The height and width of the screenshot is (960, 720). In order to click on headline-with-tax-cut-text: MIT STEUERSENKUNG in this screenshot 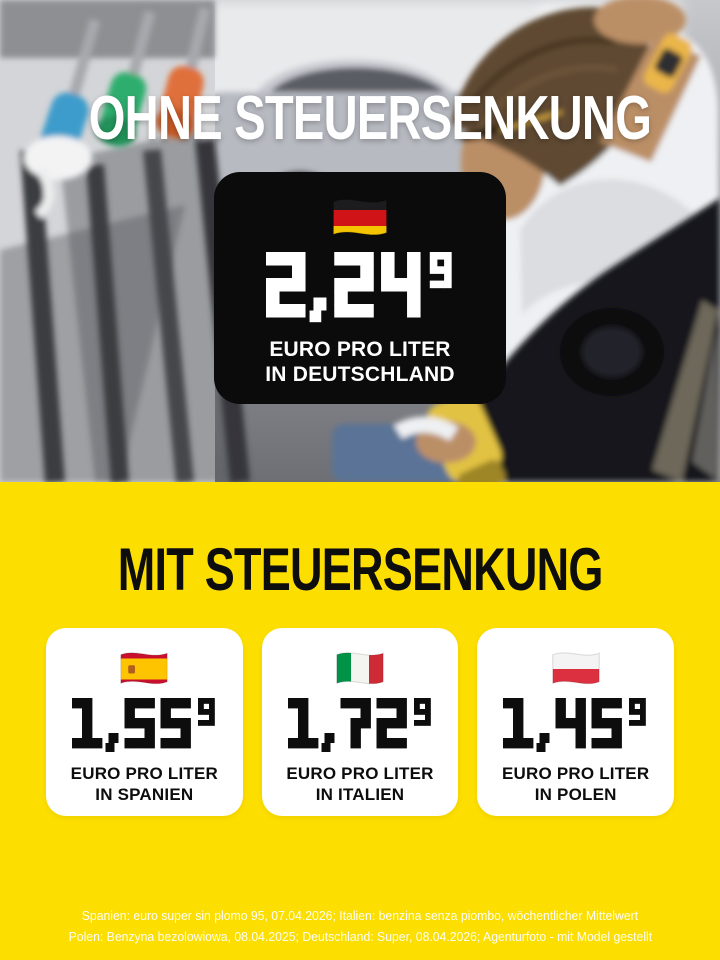, I will do `click(360, 569)`.